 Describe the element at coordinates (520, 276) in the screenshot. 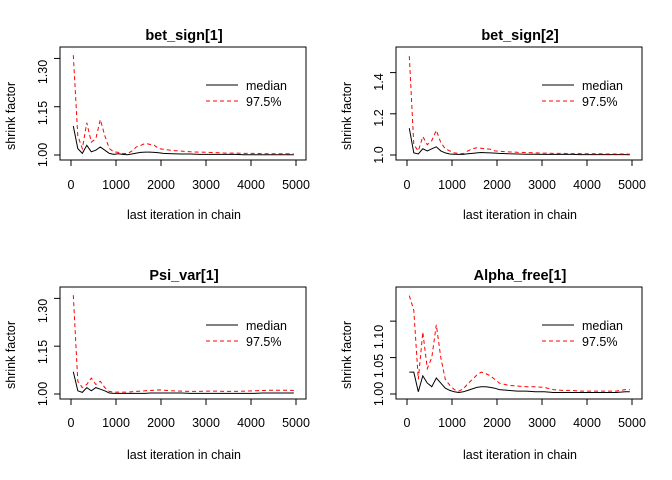

I see `panel-title: Alpha_free[1]` at that location.